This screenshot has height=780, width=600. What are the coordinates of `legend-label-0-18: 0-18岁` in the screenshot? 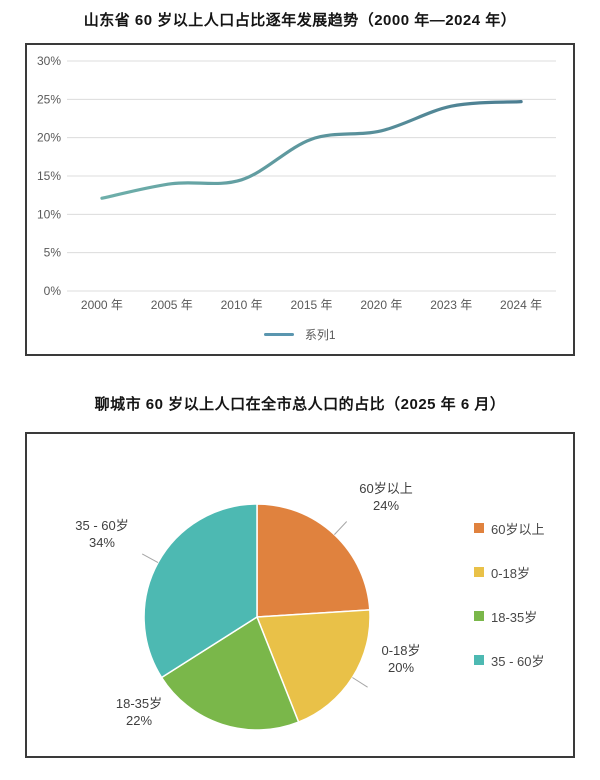 It's located at (511, 573).